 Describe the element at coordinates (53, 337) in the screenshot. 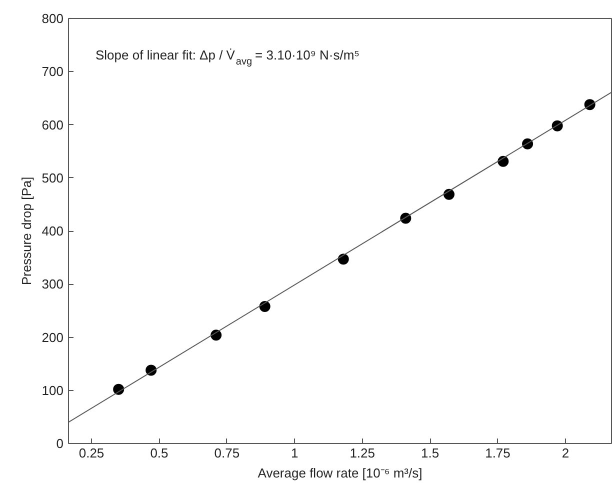

I see `y-tick-label: 200` at that location.